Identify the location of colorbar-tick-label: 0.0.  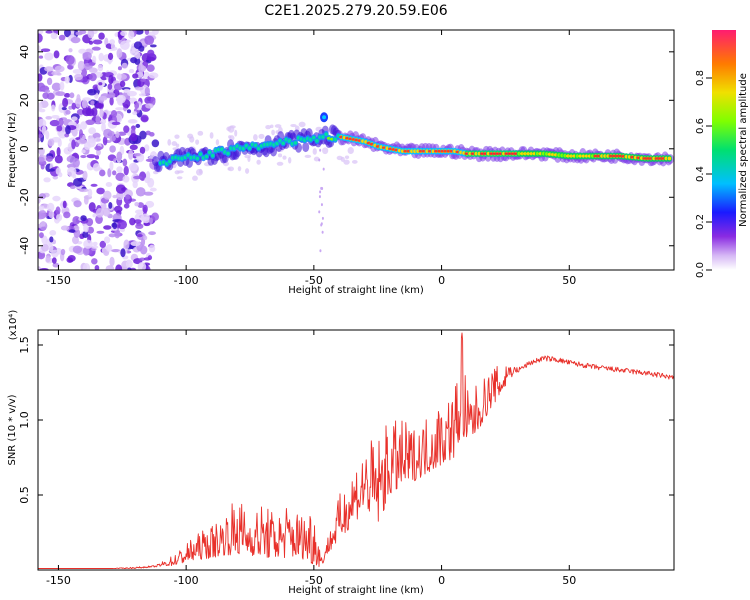
(700, 270).